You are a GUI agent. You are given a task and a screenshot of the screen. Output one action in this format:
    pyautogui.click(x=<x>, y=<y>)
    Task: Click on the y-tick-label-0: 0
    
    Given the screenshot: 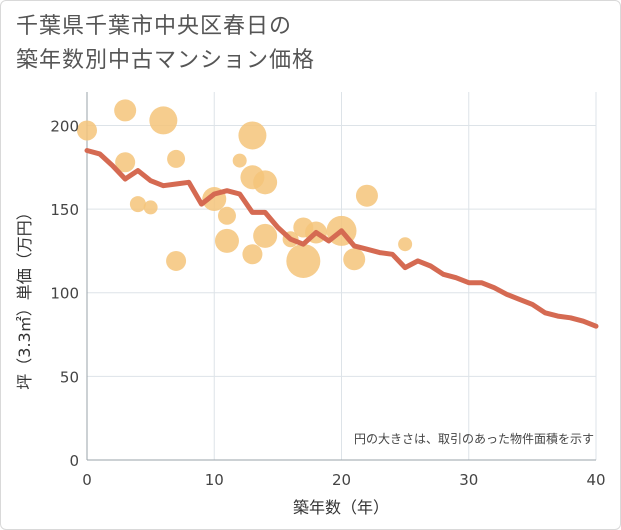 What is the action you would take?
    pyautogui.click(x=74, y=461)
    